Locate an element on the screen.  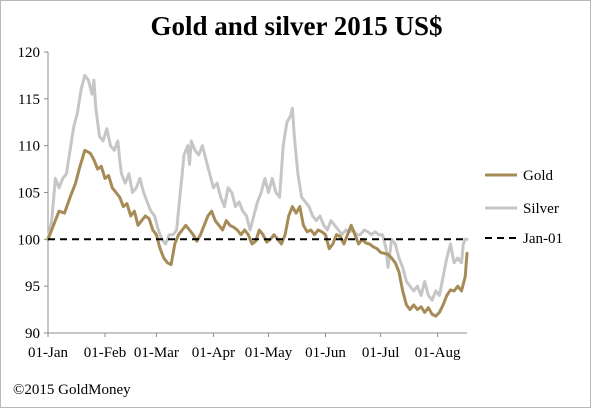
x-tick-label: 01-Apr is located at coordinates (213, 353).